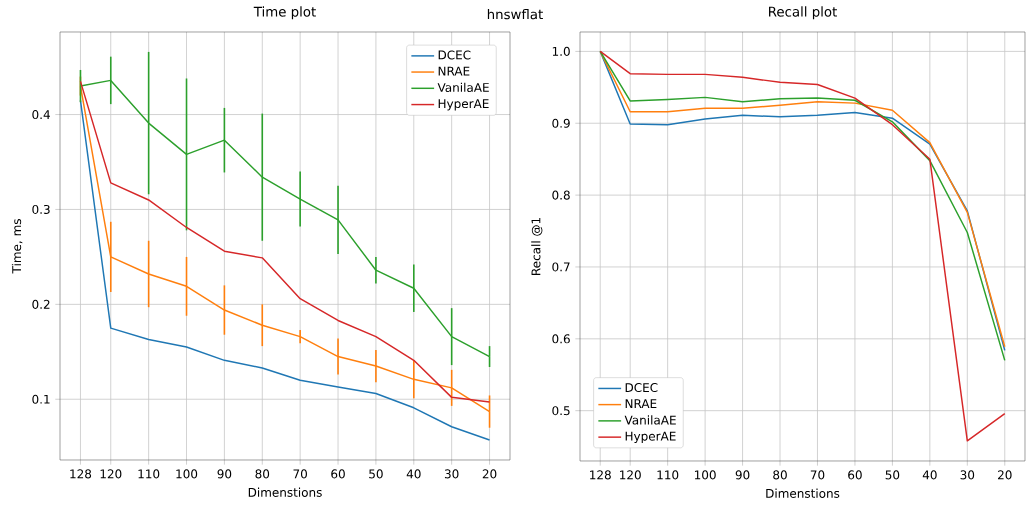  What do you see at coordinates (41, 304) in the screenshot?
I see `y-tick-label: 0.2` at bounding box center [41, 304].